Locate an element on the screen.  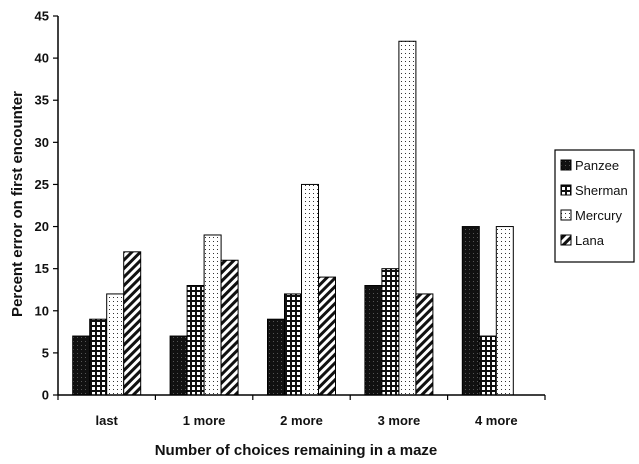
legend-label-lana: Lana is located at coordinates (590, 240).